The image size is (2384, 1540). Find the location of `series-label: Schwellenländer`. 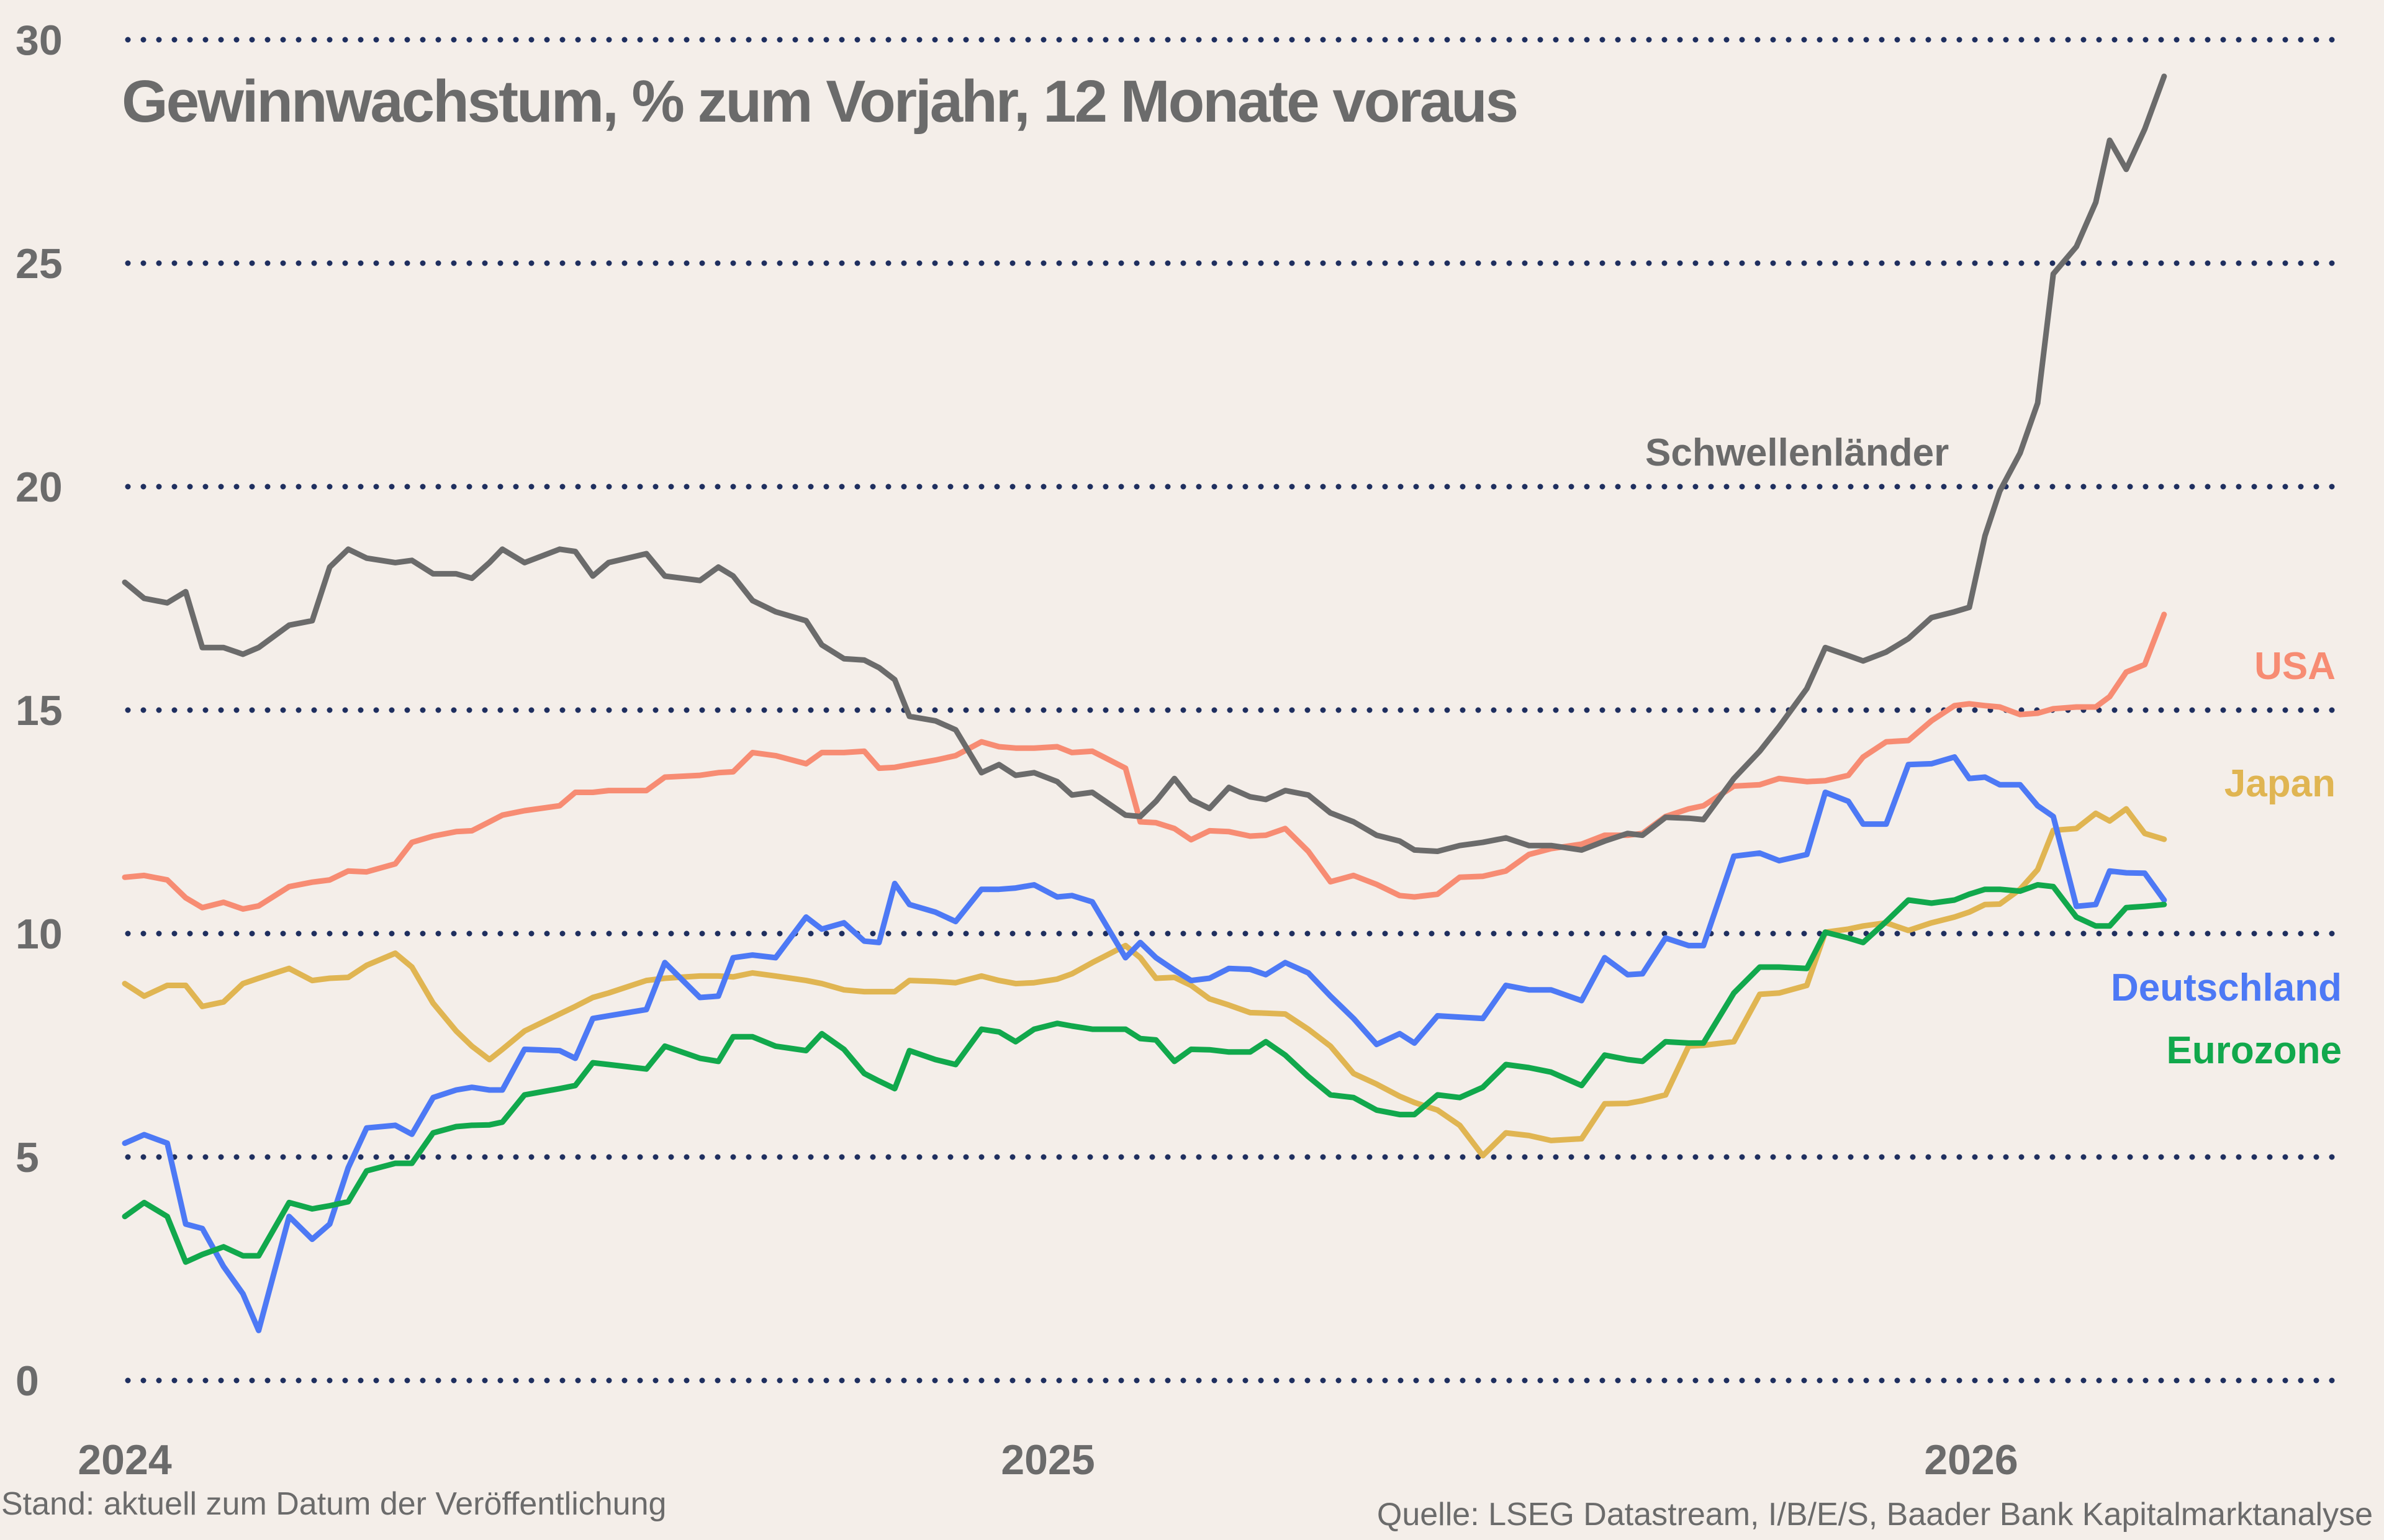

series-label: Schwellenländer is located at coordinates (1797, 452).